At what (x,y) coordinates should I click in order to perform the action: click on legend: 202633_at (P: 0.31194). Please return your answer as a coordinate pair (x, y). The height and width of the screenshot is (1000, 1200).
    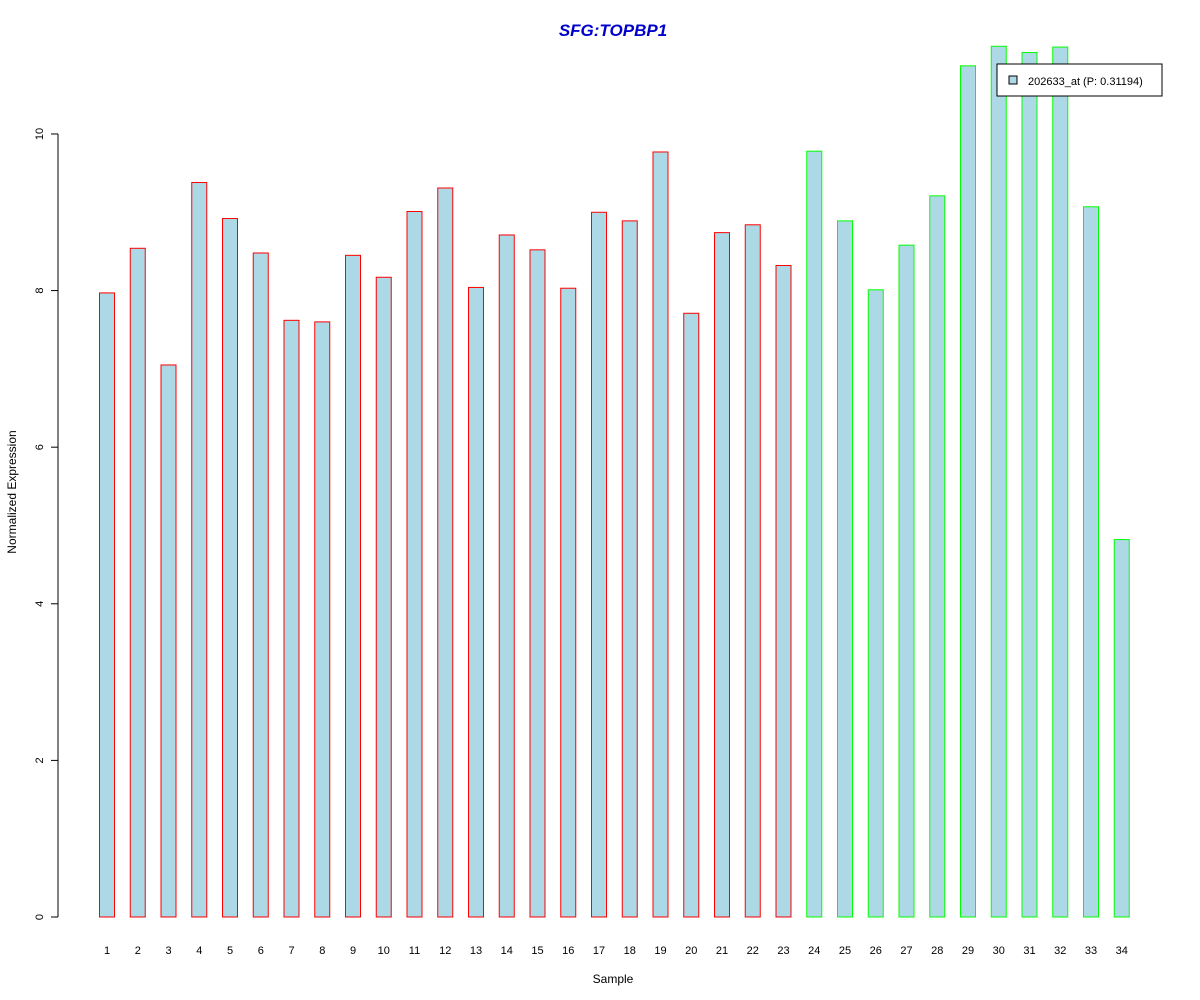
    Looking at the image, I should click on (1079, 80).